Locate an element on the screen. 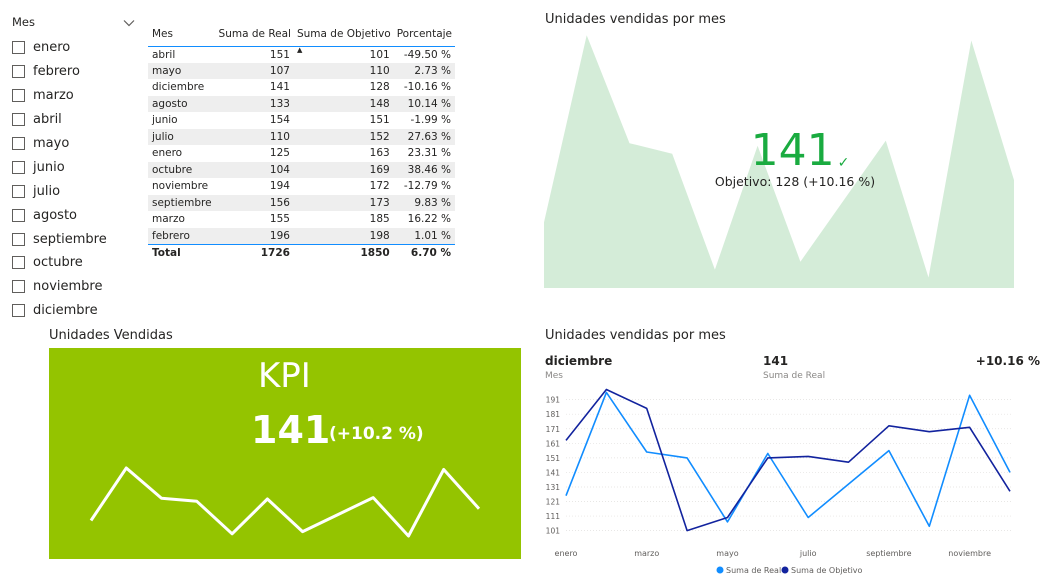  slicer-item: agosto is located at coordinates (74, 215).